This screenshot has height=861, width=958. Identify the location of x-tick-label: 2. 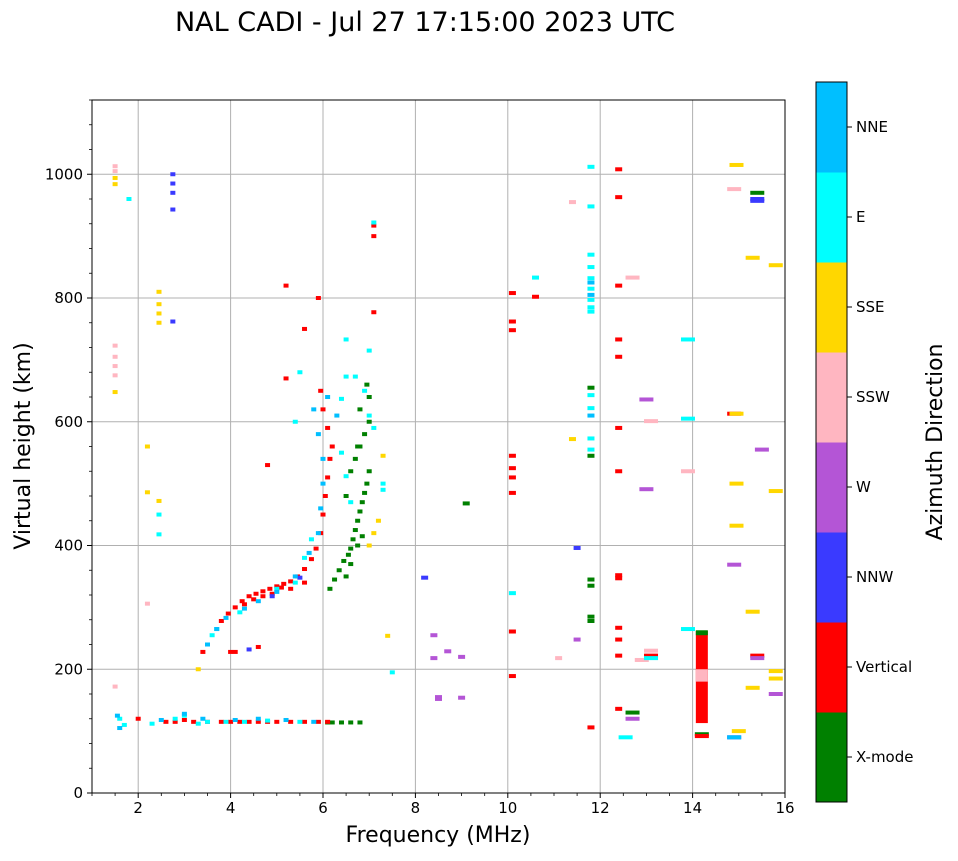
(138, 808).